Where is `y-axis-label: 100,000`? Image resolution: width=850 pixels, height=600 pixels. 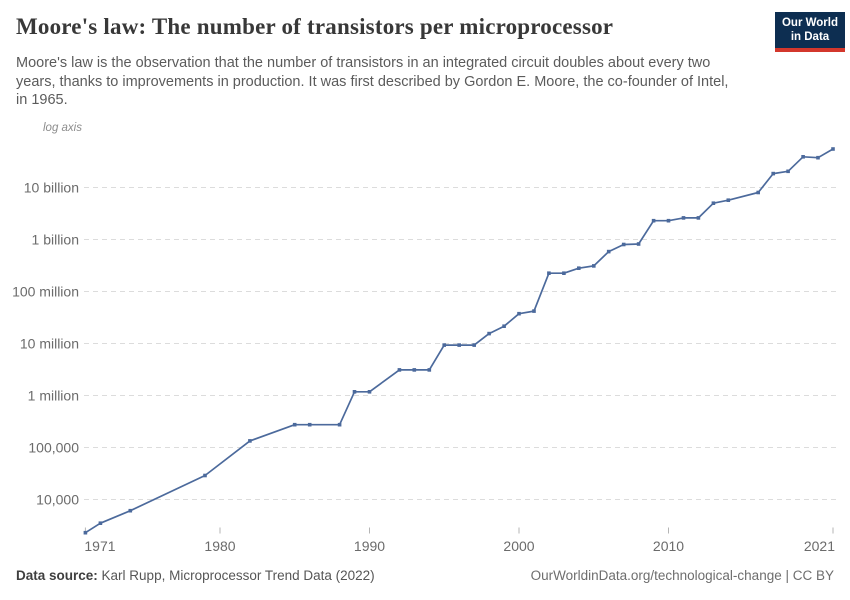
y-axis-label: 100,000 is located at coordinates (53, 448).